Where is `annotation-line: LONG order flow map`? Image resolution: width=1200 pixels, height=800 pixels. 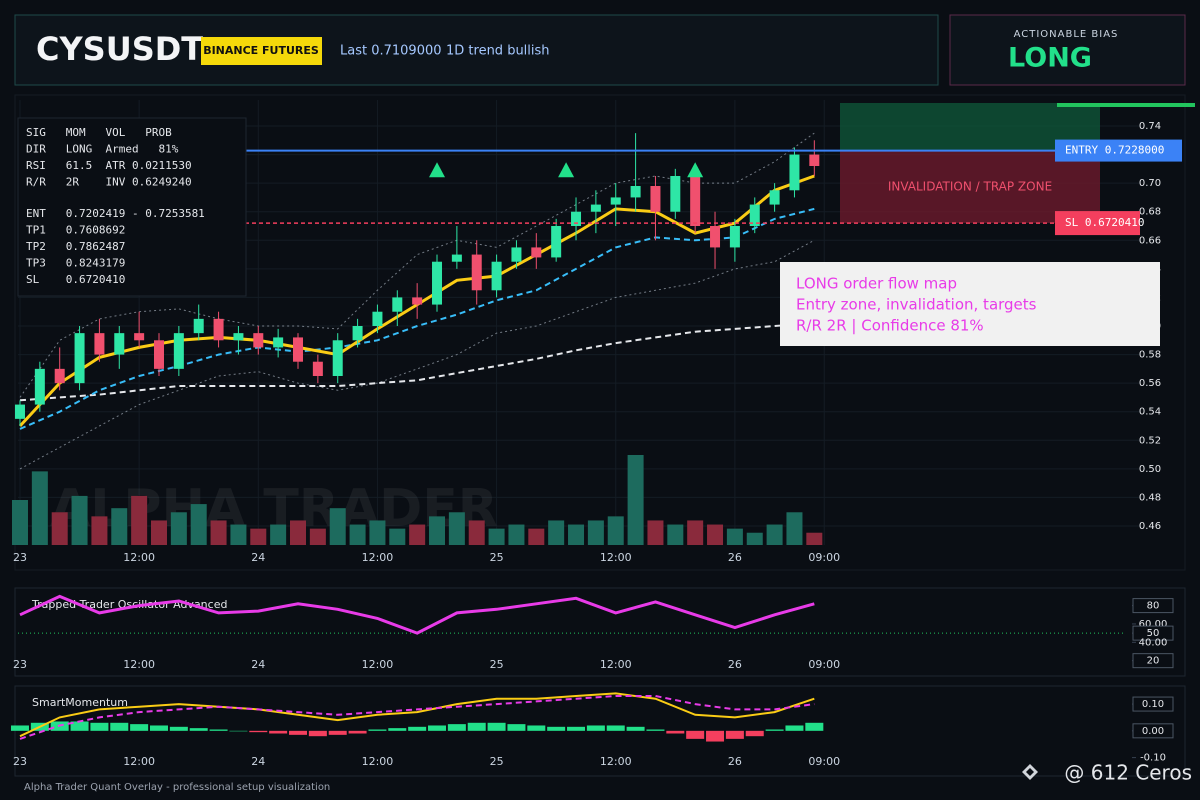 annotation-line: LONG order flow map is located at coordinates (876, 284).